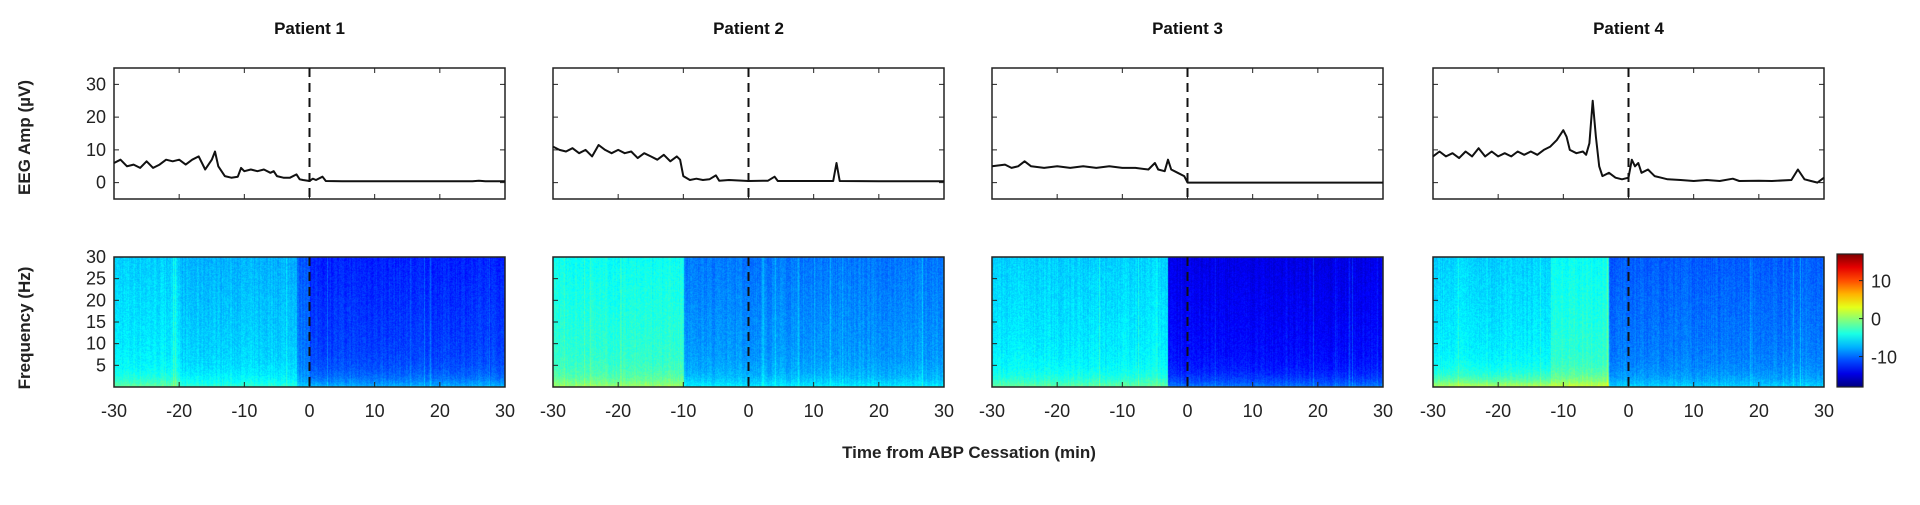 Image resolution: width=1920 pixels, height=505 pixels. I want to click on panel-title: Patient 3, so click(1187, 28).